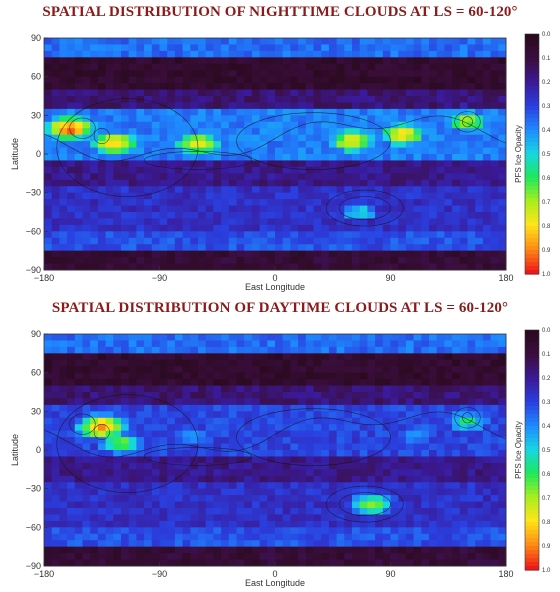 This screenshot has height=592, width=560. What do you see at coordinates (546, 155) in the screenshot?
I see `colorbar-tick-label: 0.5` at bounding box center [546, 155].